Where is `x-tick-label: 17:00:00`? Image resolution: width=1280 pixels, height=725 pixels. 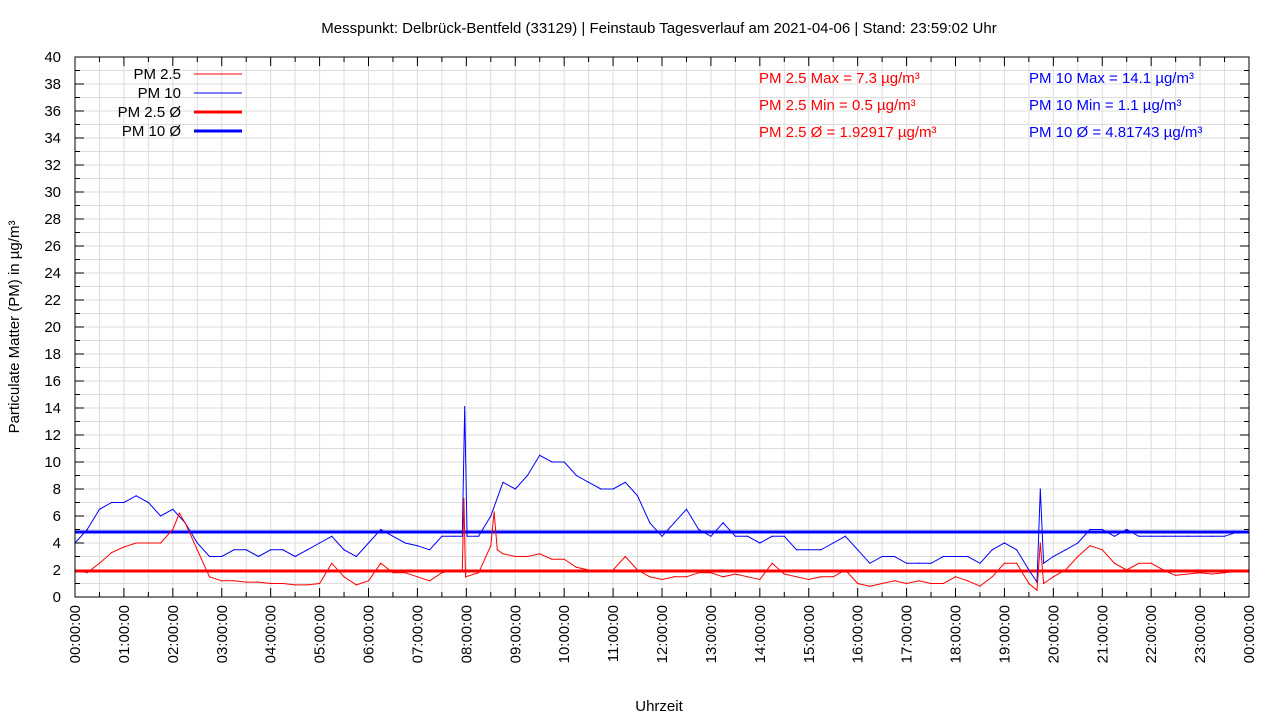 x-tick-label: 17:00:00 is located at coordinates (907, 634).